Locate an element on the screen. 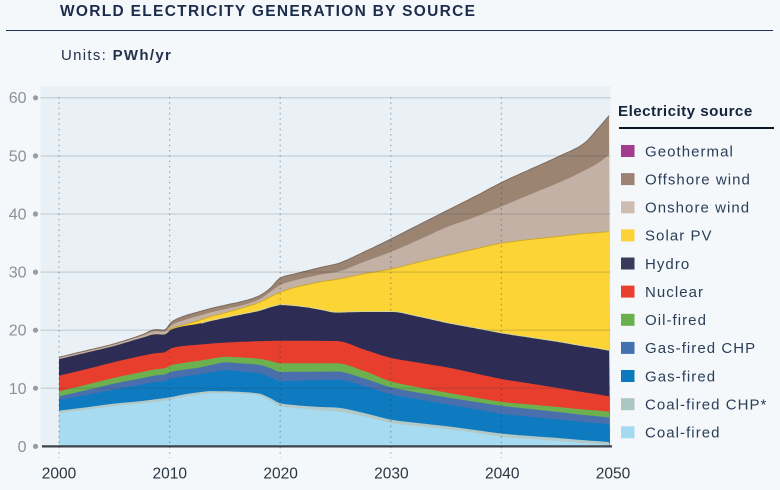  svg-text: 50 is located at coordinates (18, 156).